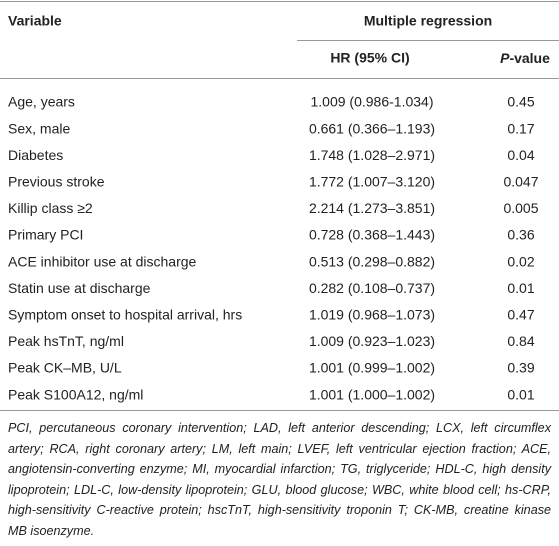 This screenshot has width=559, height=546. Describe the element at coordinates (45, 235) in the screenshot. I see `variable-cell: Primary PCI` at that location.